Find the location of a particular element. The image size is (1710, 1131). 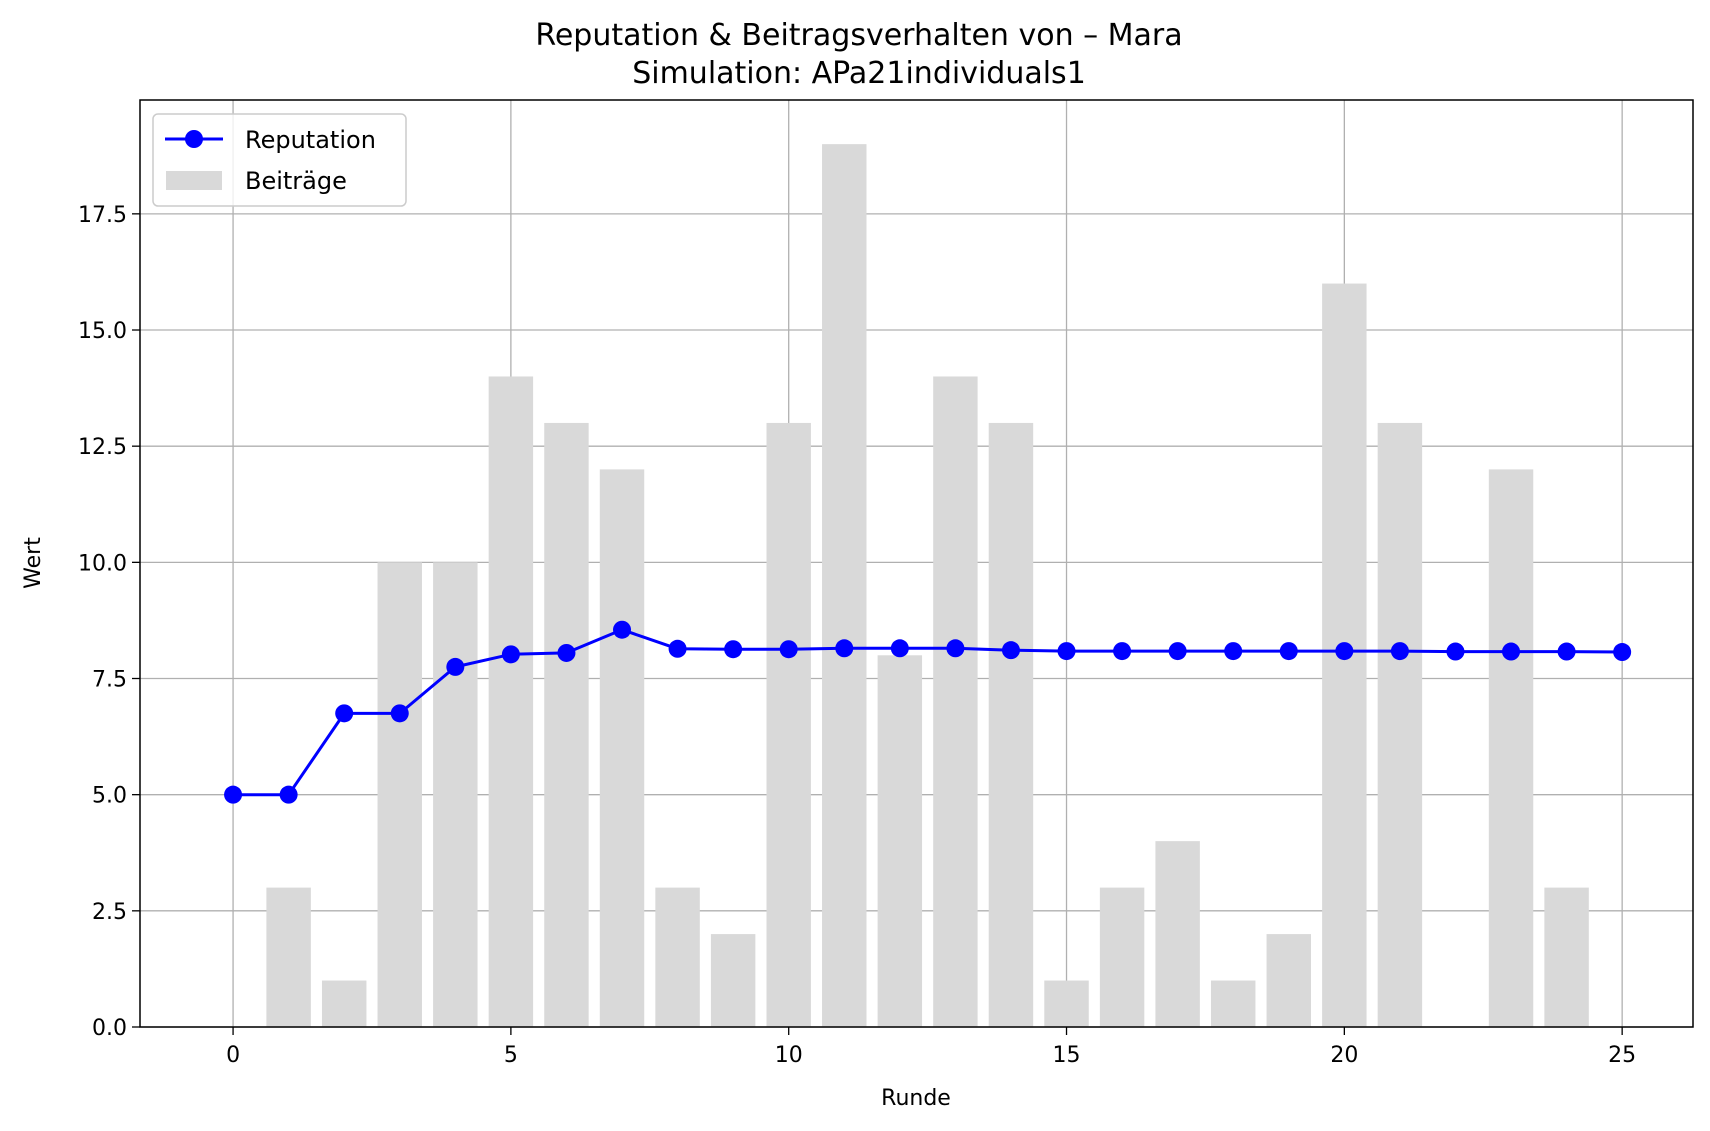

y-axis-label: Wert is located at coordinates (33, 563).